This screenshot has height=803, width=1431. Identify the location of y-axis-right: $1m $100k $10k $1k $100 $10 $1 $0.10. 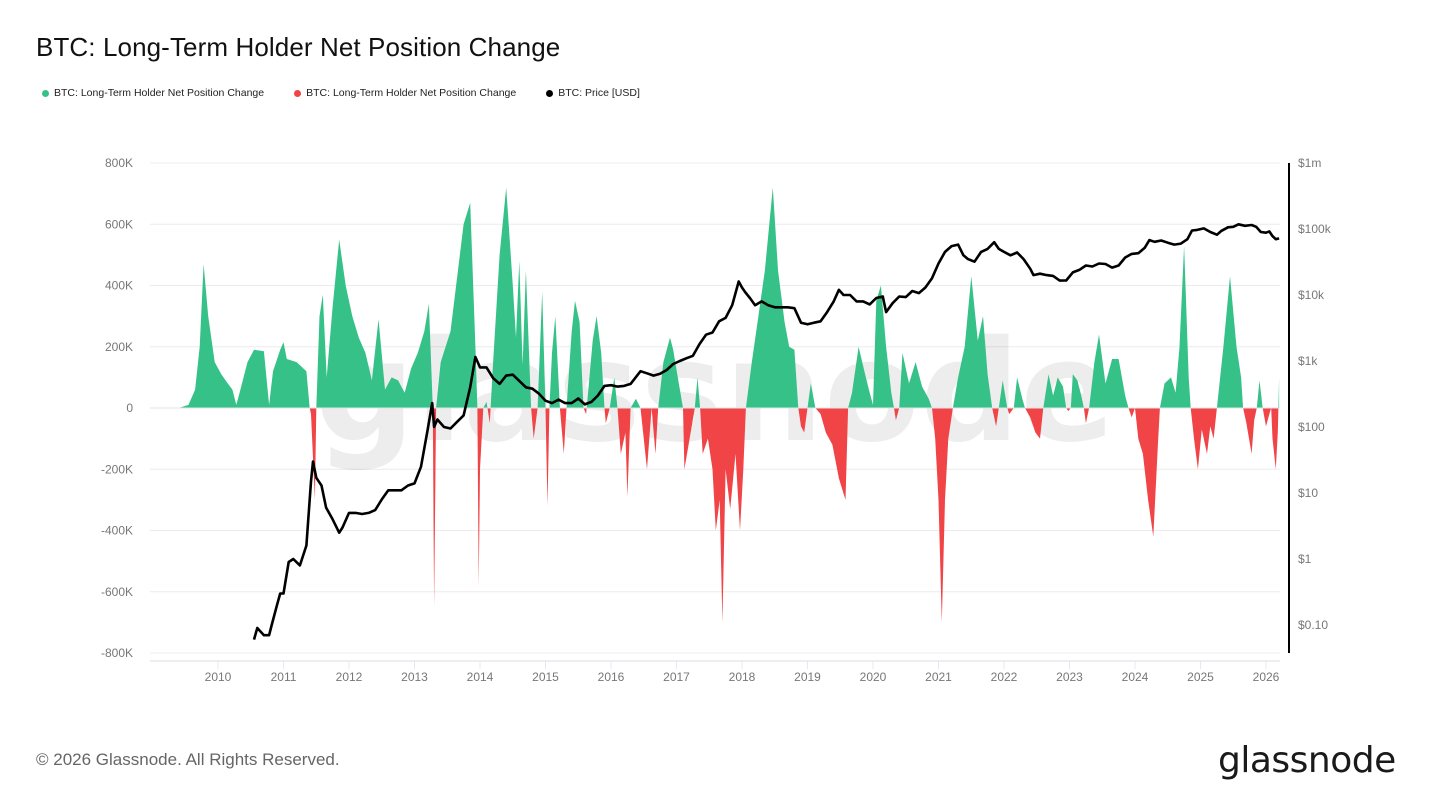
(1310, 404).